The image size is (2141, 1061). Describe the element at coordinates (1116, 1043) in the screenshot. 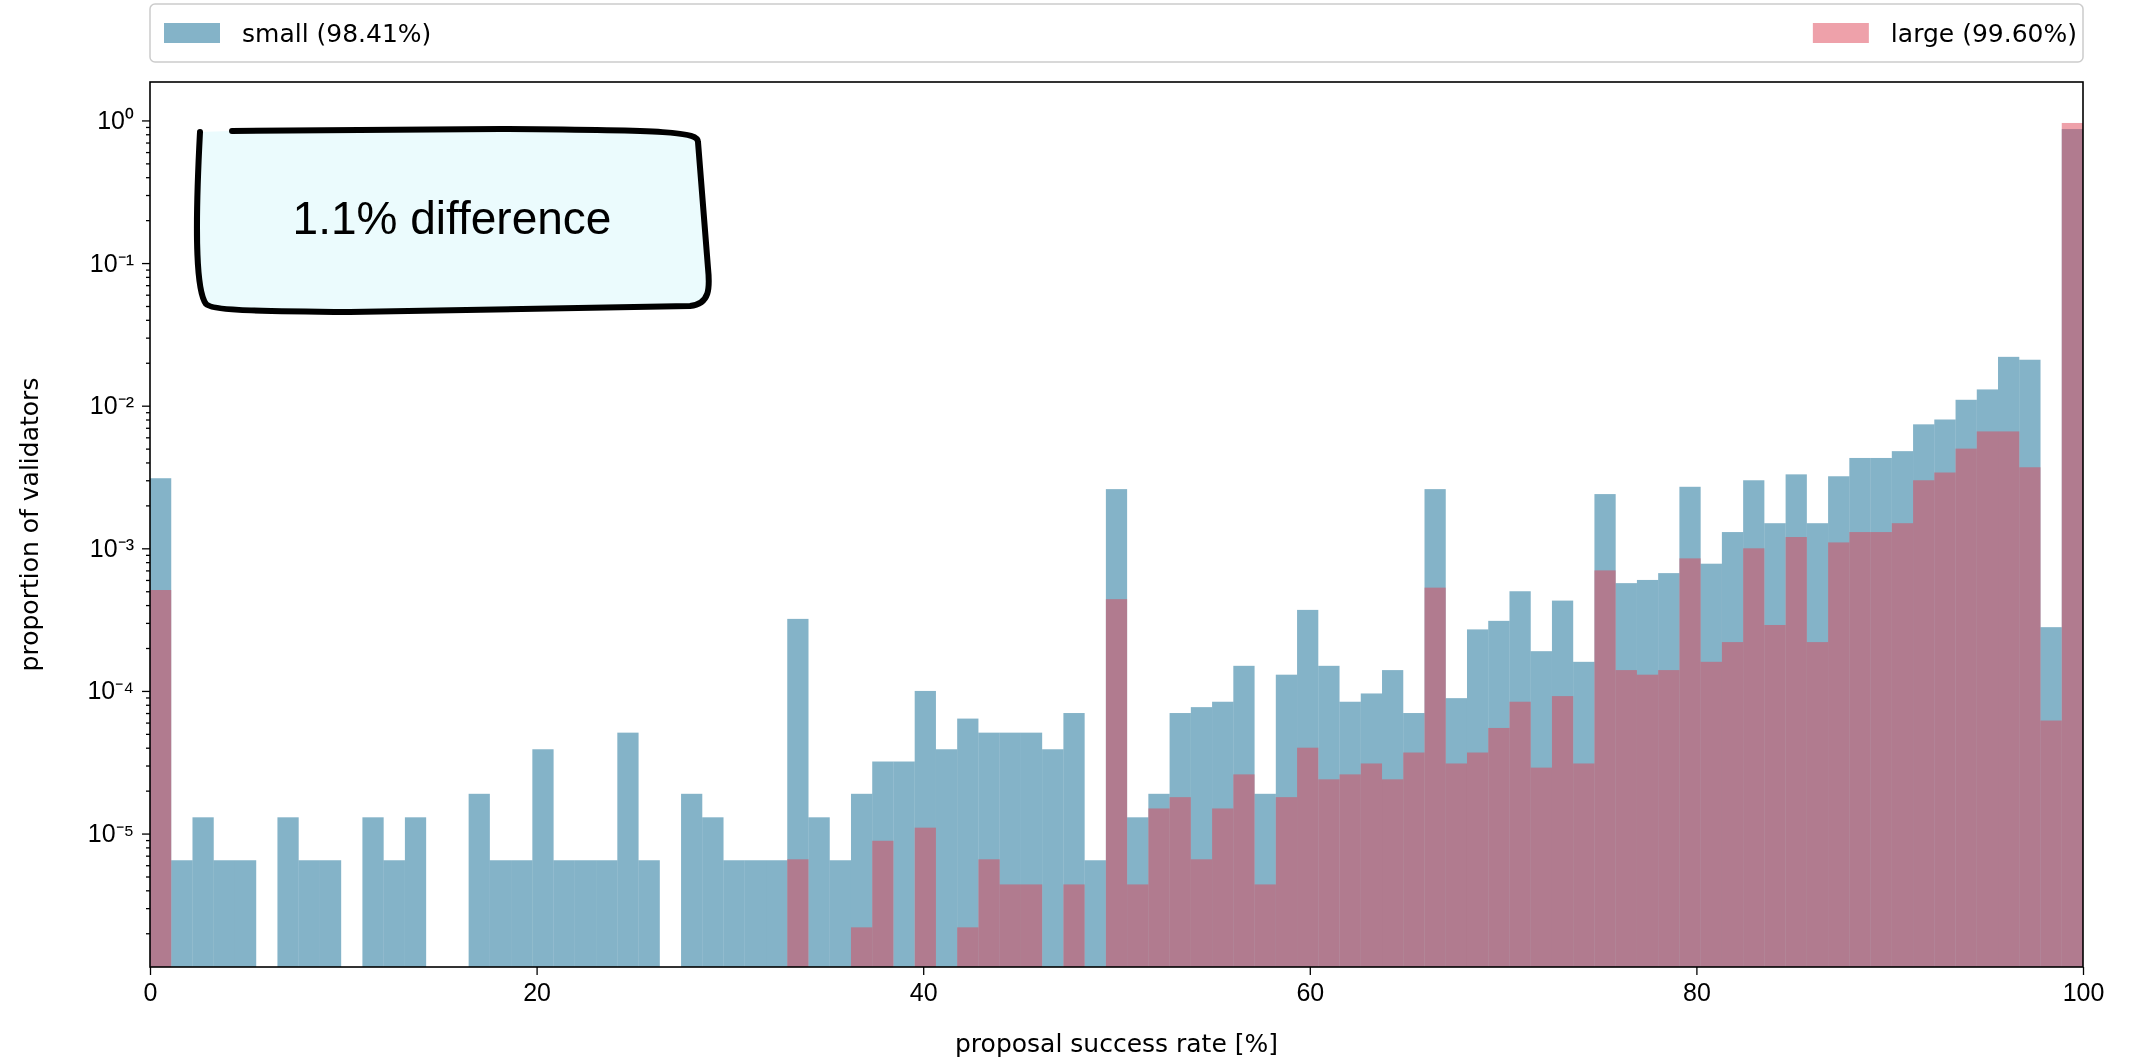

I see `x-axis-title: proposal success rate [%]` at that location.